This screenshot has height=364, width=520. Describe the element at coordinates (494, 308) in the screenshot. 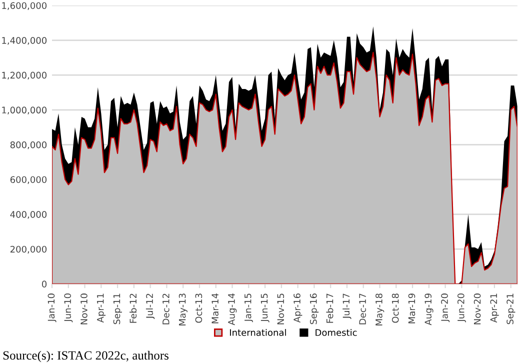

I see `x-tick-label: Apr-21` at that location.